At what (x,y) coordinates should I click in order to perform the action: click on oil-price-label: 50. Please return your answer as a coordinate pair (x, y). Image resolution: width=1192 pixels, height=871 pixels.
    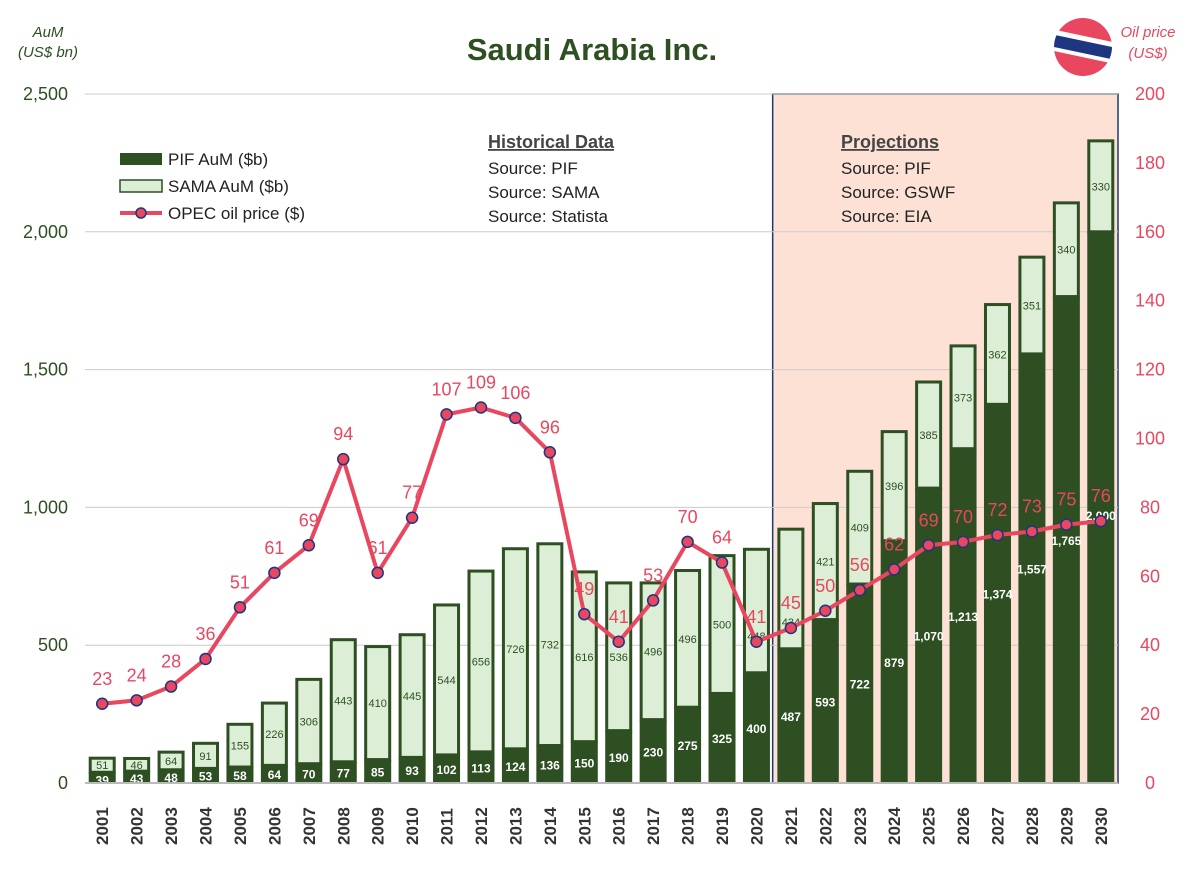
    Looking at the image, I should click on (825, 586).